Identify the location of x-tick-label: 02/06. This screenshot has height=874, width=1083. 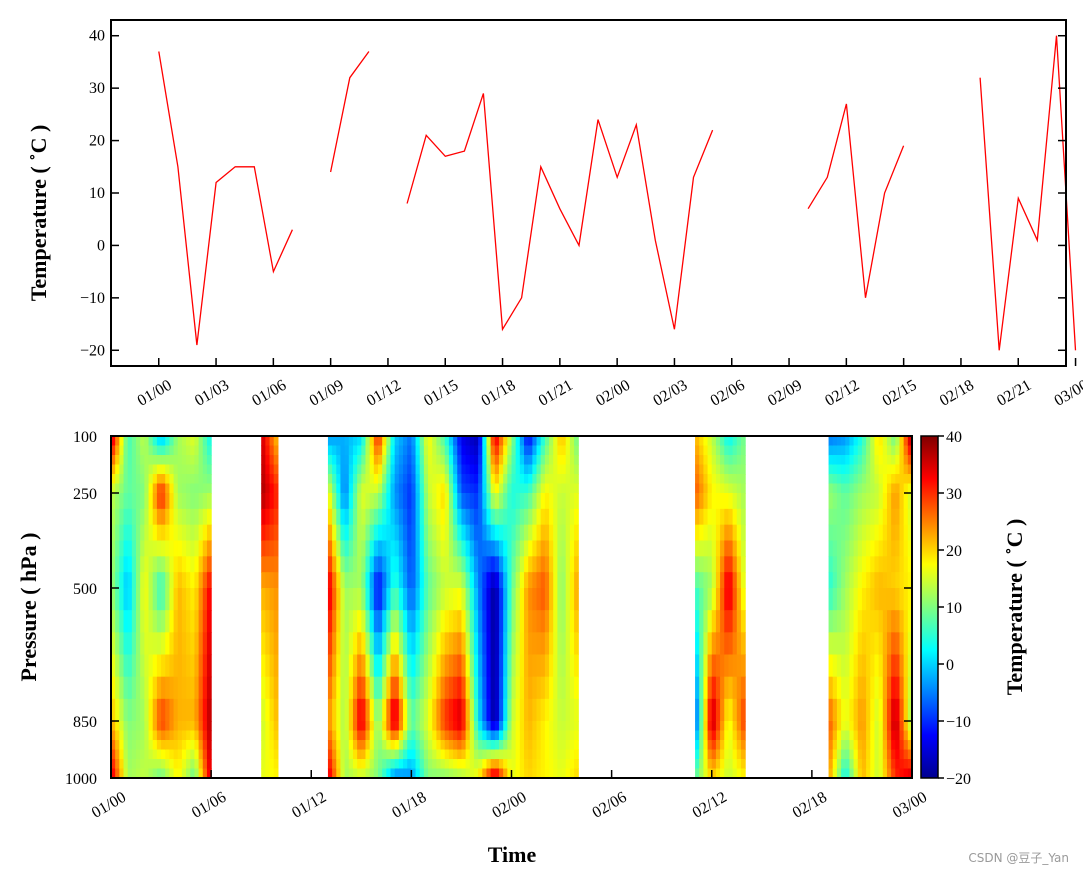
(610, 805).